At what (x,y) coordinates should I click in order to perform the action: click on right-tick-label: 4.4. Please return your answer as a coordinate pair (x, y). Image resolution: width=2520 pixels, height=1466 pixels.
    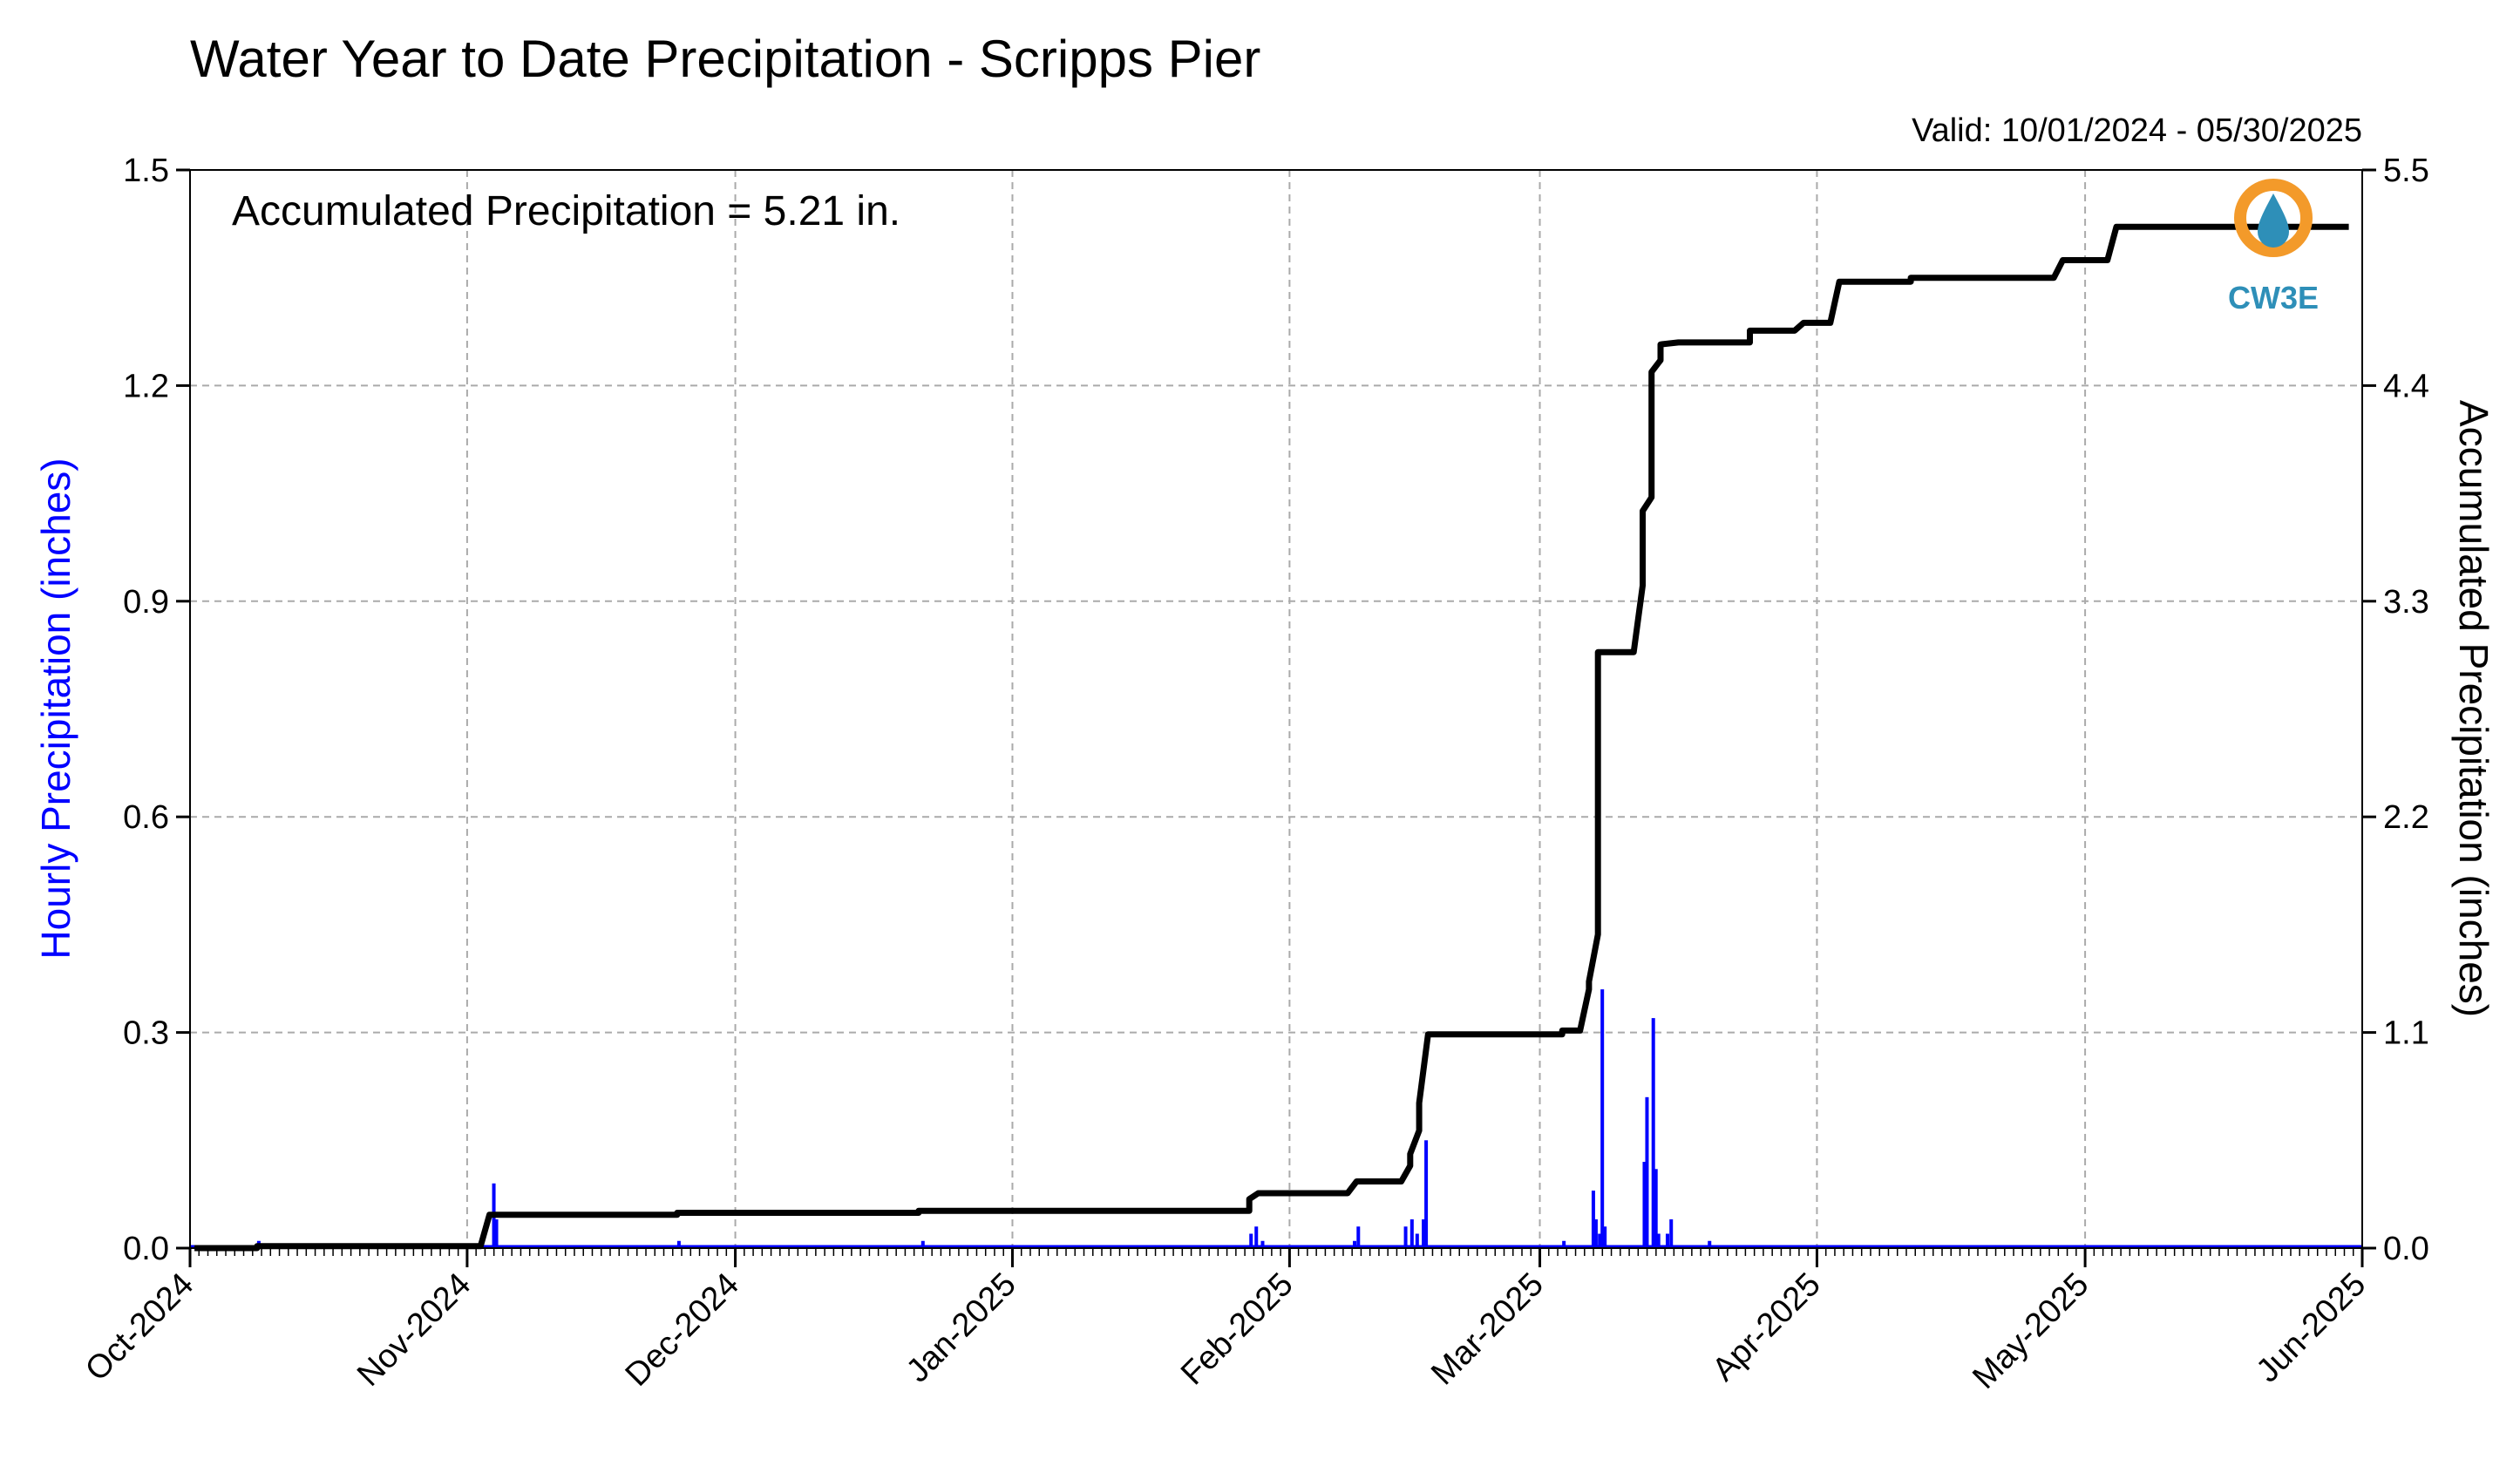
    Looking at the image, I should click on (2406, 386).